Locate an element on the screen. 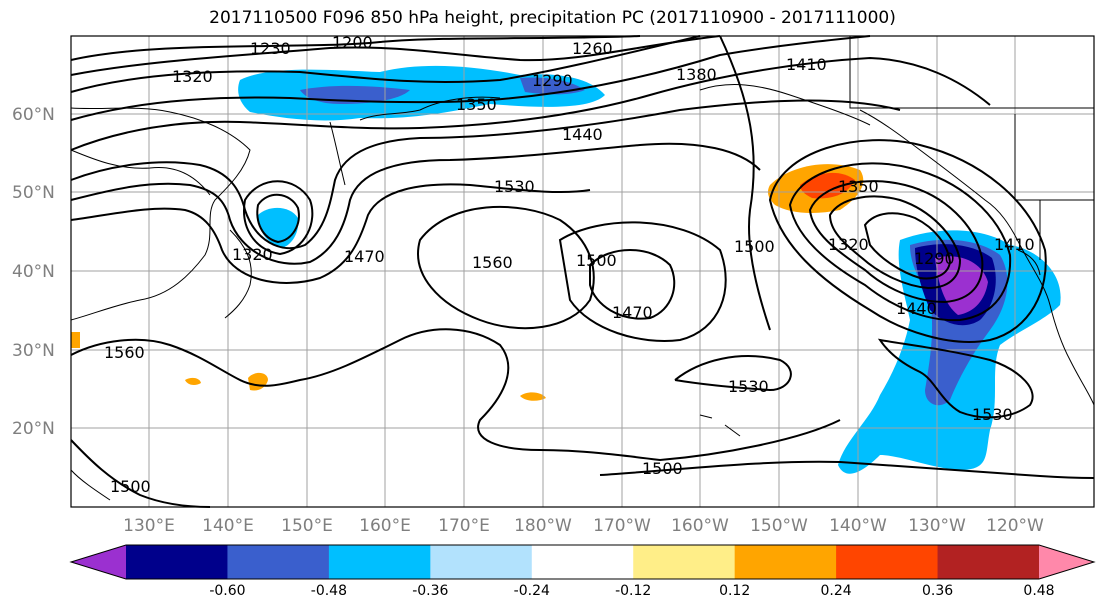  colorbar-extend-low is located at coordinates (98, 562).